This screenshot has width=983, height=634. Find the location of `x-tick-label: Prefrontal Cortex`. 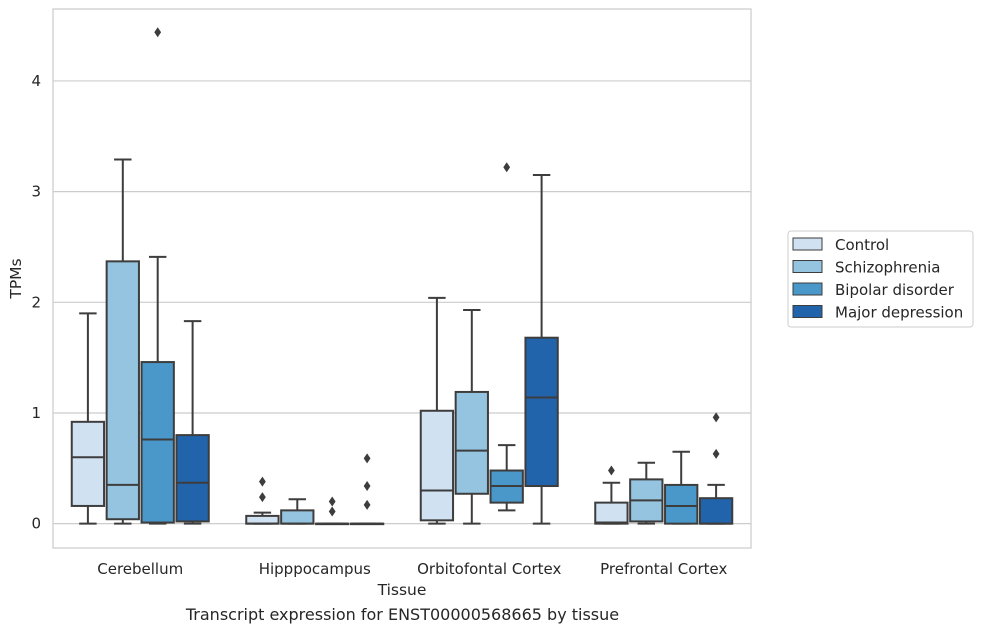

x-tick-label: Prefrontal Cortex is located at coordinates (663, 569).